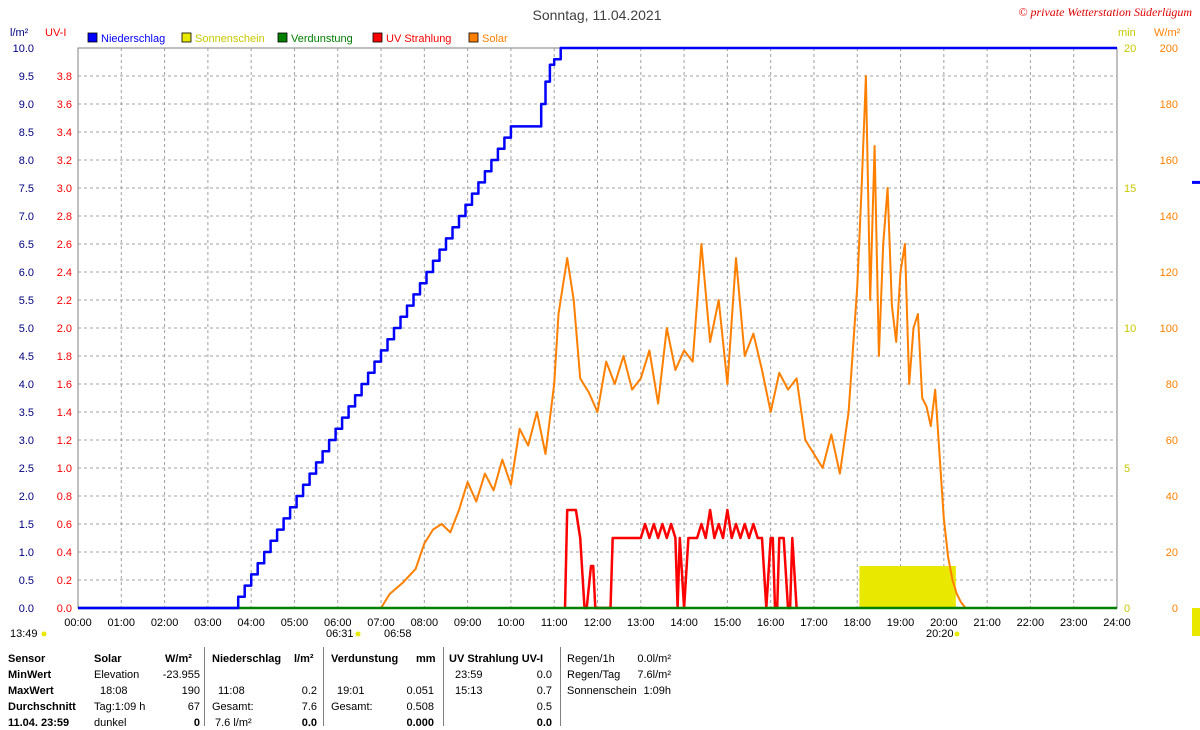 The width and height of the screenshot is (1200, 730). What do you see at coordinates (351, 691) in the screenshot?
I see `cell: 19:01` at bounding box center [351, 691].